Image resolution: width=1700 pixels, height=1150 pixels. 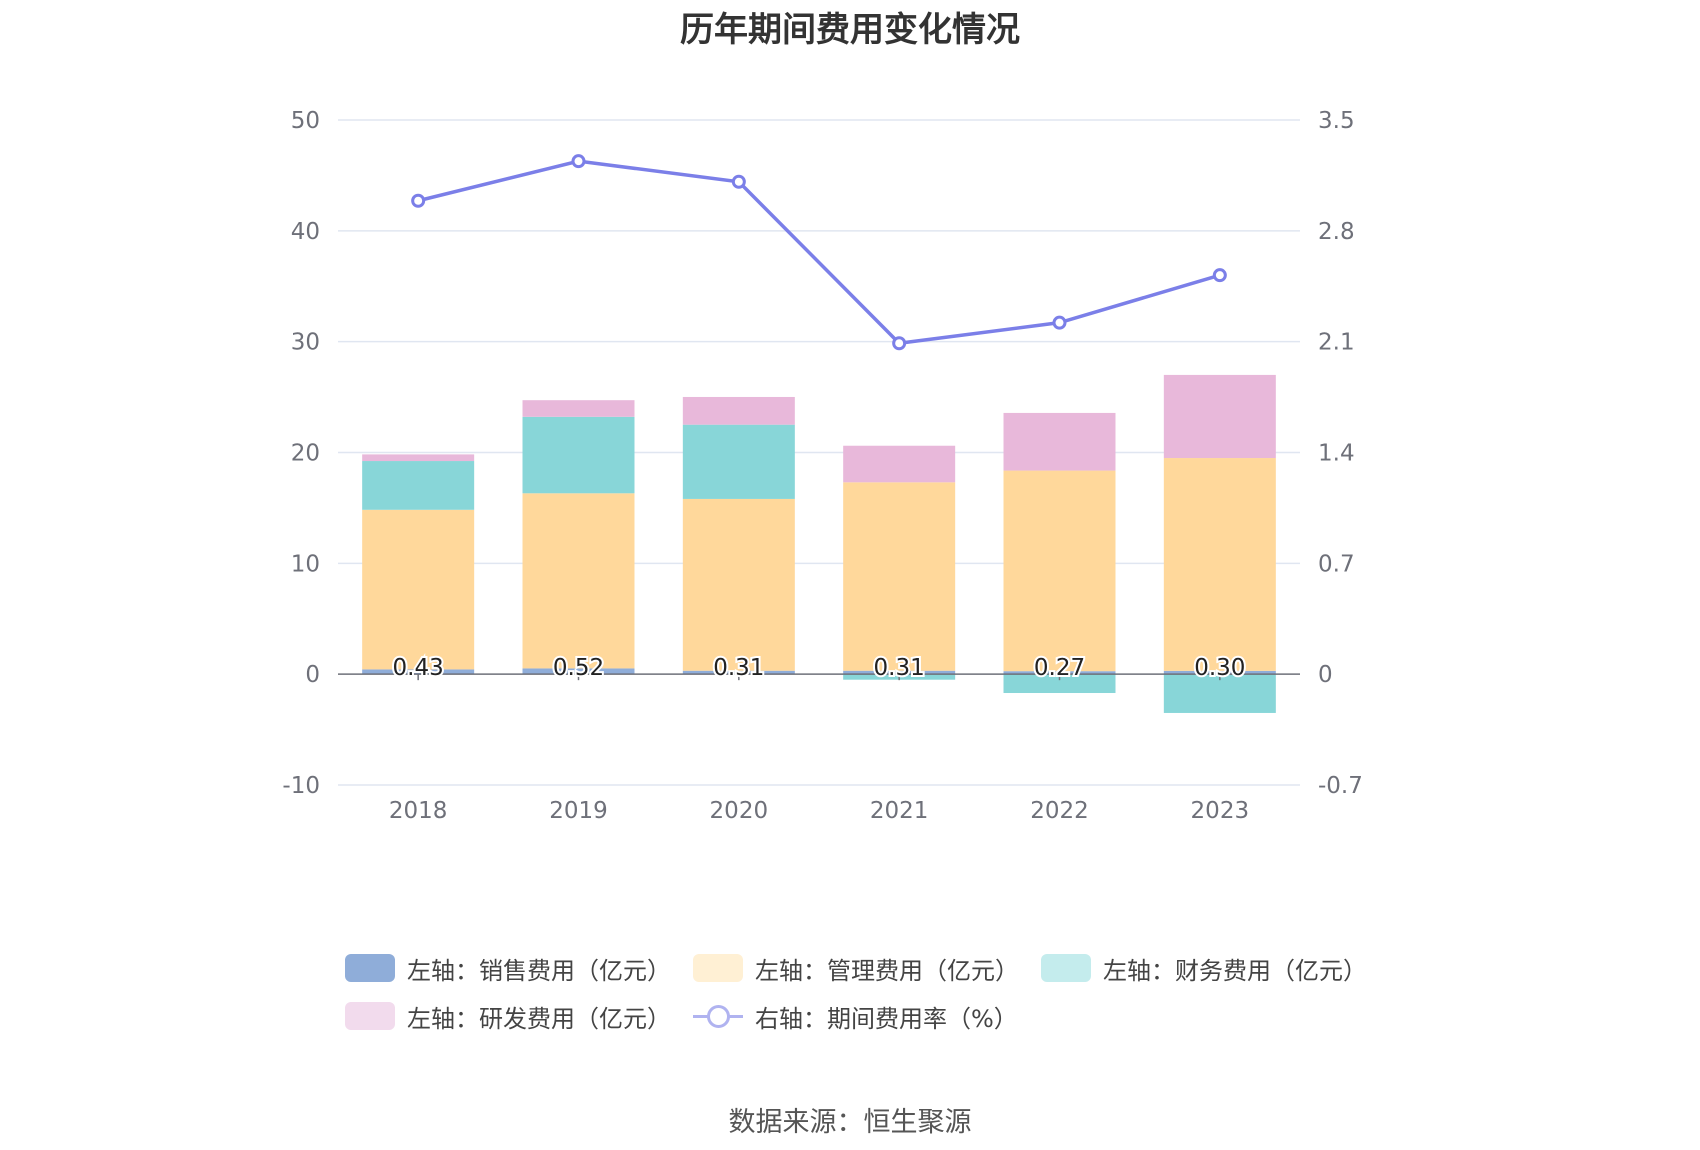 What do you see at coordinates (1066, 968) in the screenshot?
I see `legend-swatch-finance` at bounding box center [1066, 968].